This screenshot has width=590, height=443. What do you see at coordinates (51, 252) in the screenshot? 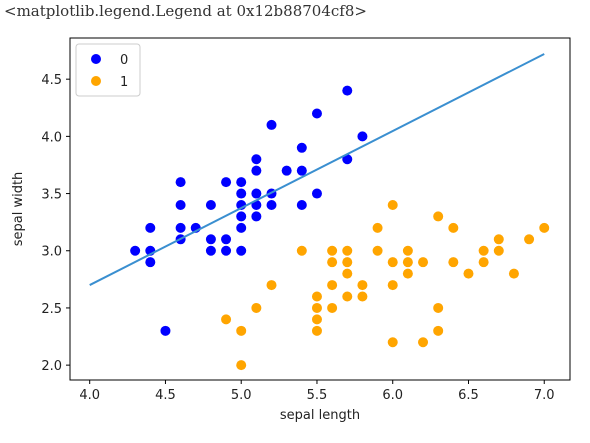
I see `y-tick-label: 3.0` at bounding box center [51, 252].